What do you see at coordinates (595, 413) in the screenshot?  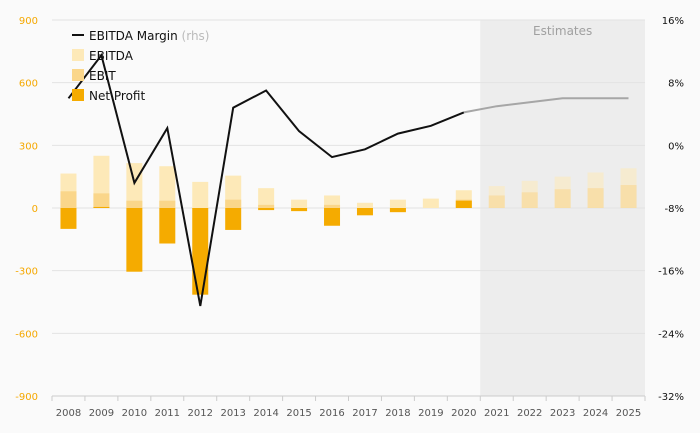 I see `x-tick-label: 2024` at bounding box center [595, 413].